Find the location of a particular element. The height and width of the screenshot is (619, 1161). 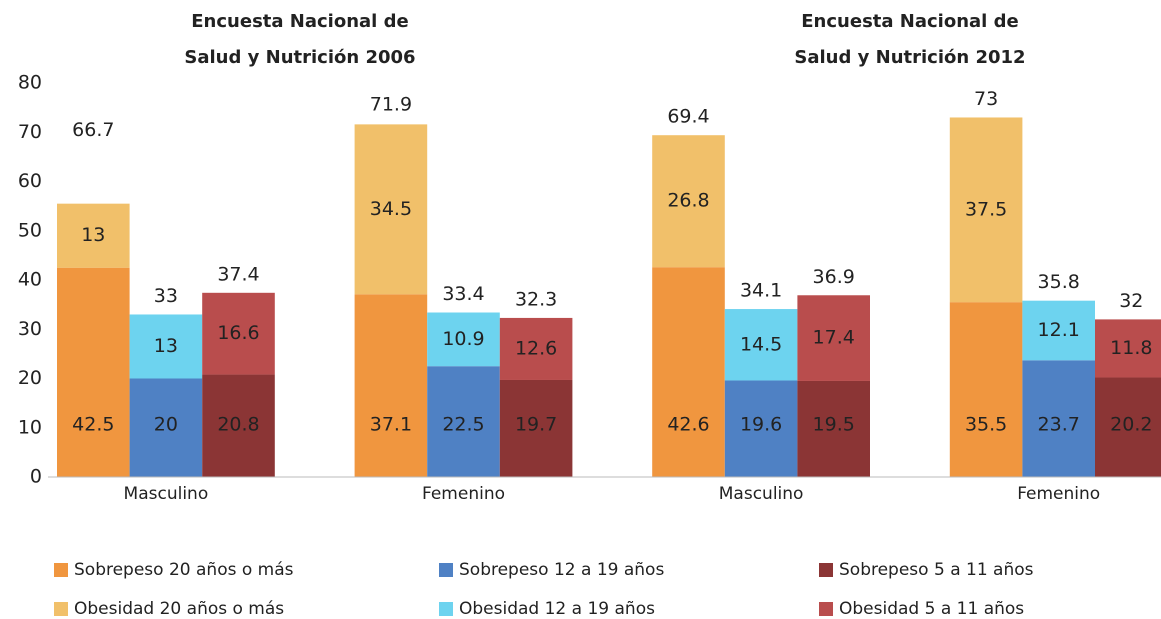

legend-label: Obesidad 12 a 19 años is located at coordinates (557, 609).